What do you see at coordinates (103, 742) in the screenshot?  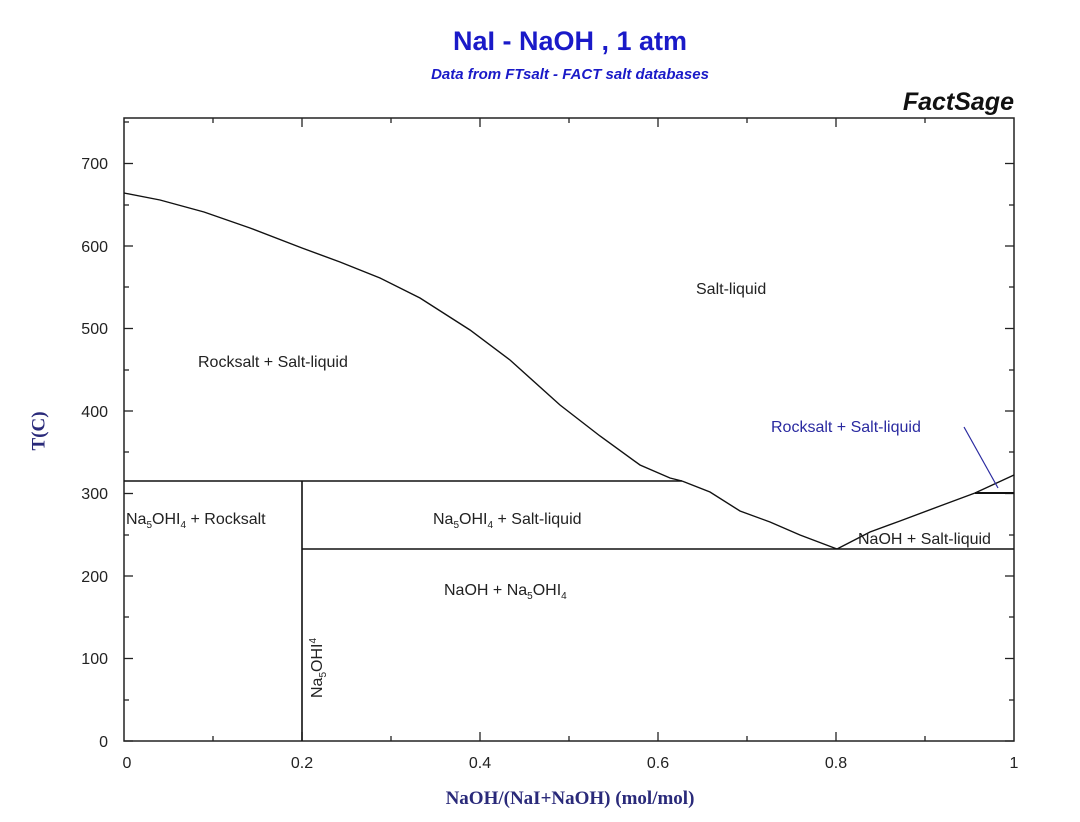 I see `y-tick-0: 0` at bounding box center [103, 742].